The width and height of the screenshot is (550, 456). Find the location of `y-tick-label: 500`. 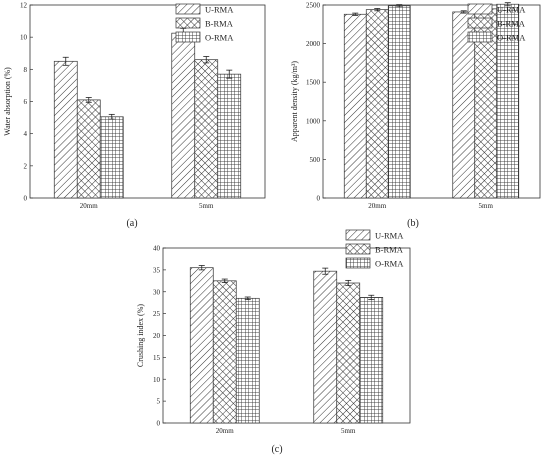

y-tick-label: 500 is located at coordinates (315, 160).